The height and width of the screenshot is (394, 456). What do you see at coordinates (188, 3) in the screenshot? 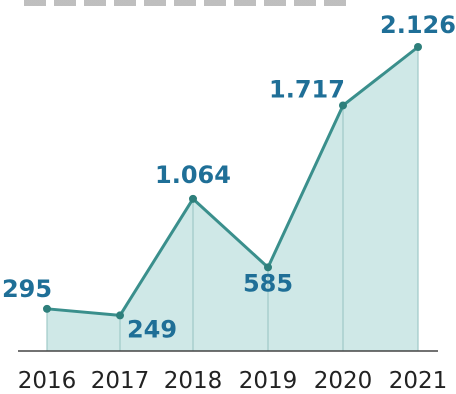
I see `cropped-title-fragment` at bounding box center [188, 3].